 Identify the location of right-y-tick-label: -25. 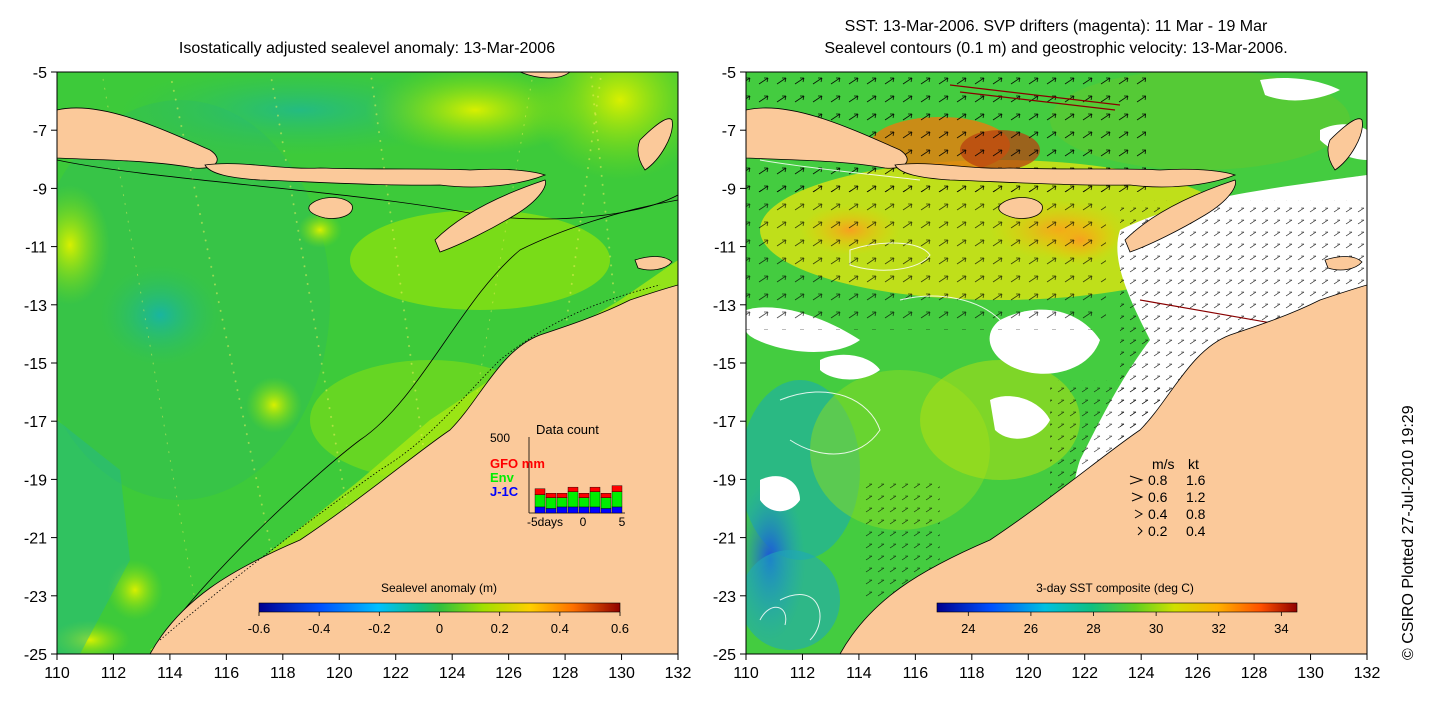
(724, 655).